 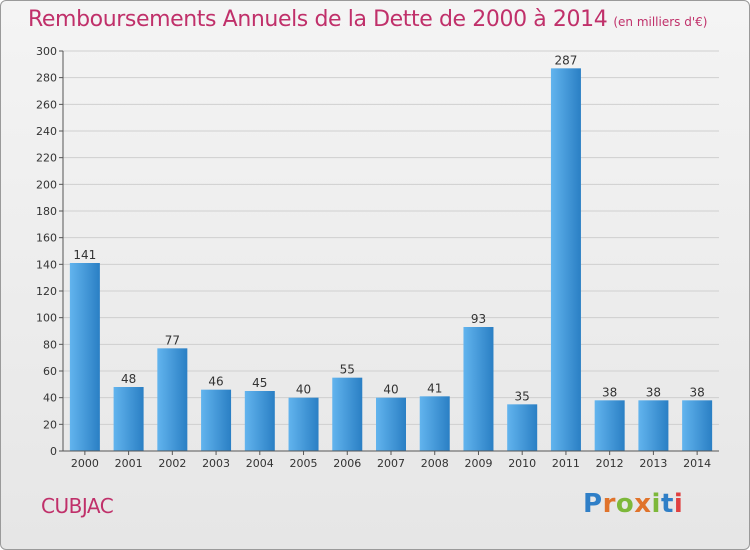 I want to click on x-tick-label: 2011, so click(x=566, y=463).